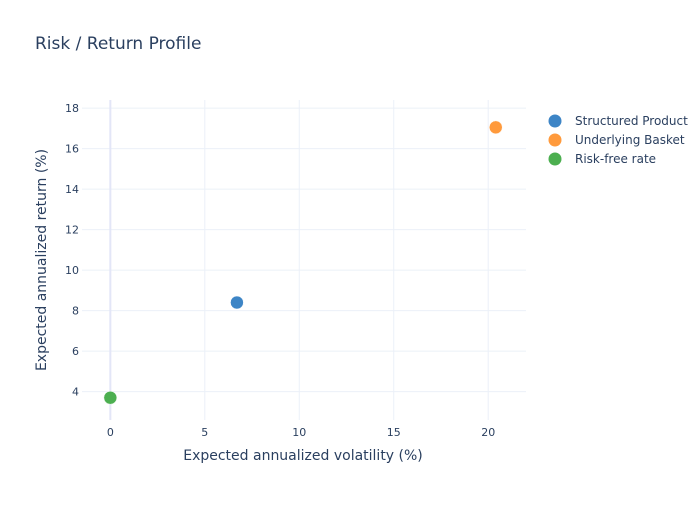 The width and height of the screenshot is (700, 505). I want to click on legend-label: Structured Product, so click(631, 121).